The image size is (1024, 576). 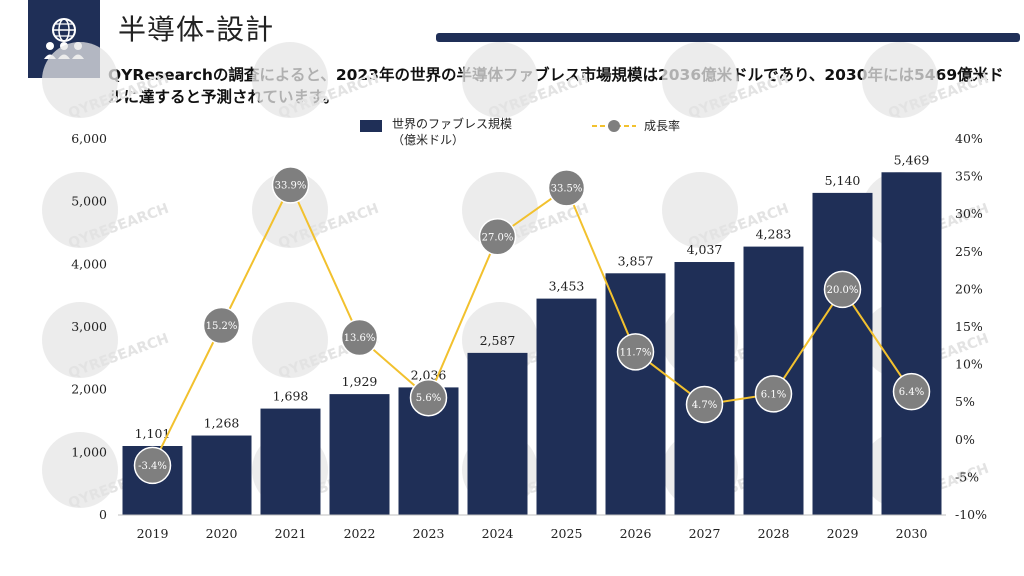 What do you see at coordinates (89, 389) in the screenshot?
I see `y-tick-label: 2,000` at bounding box center [89, 389].